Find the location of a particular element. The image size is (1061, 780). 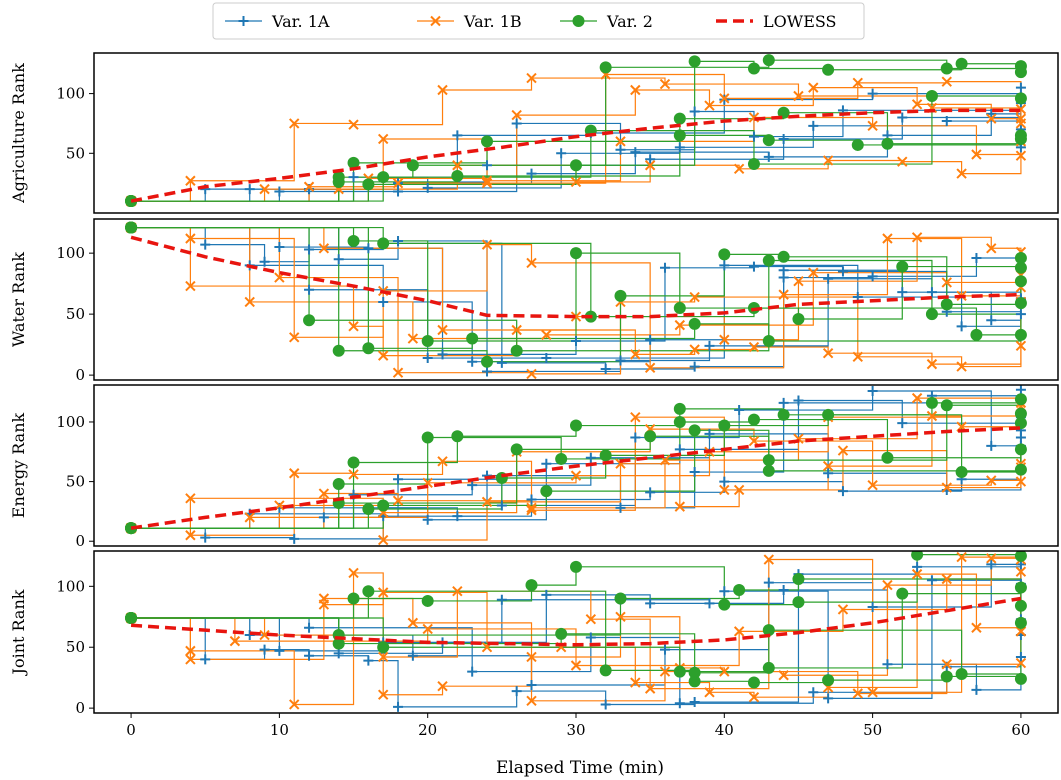

y-axis-label: Water Rank is located at coordinates (18, 299).